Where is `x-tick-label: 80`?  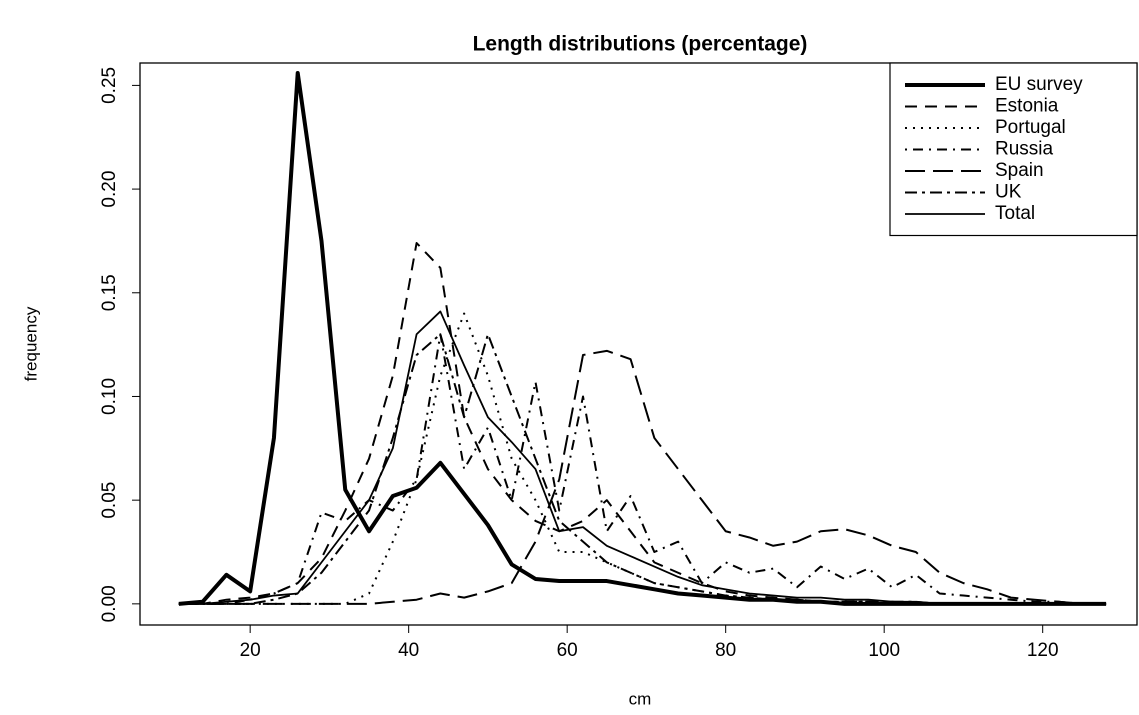 x-tick-label: 80 is located at coordinates (725, 650).